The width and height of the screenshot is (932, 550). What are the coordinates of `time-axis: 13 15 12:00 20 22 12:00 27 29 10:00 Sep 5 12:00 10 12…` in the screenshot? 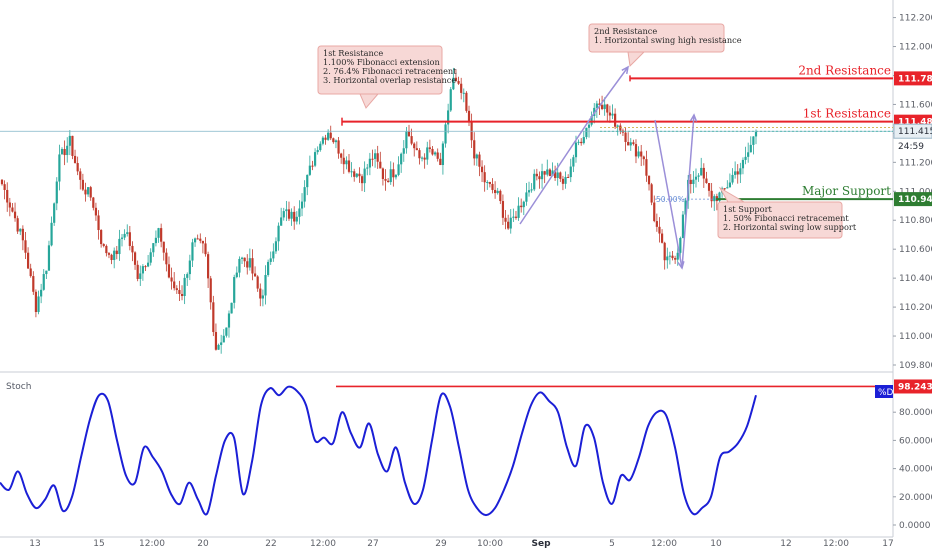 It's located at (461, 544).